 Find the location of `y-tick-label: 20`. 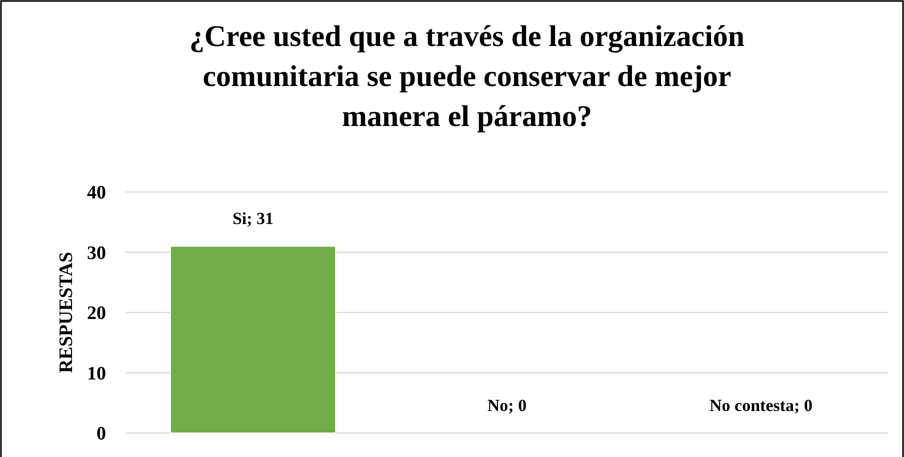

y-tick-label: 20 is located at coordinates (96, 313).